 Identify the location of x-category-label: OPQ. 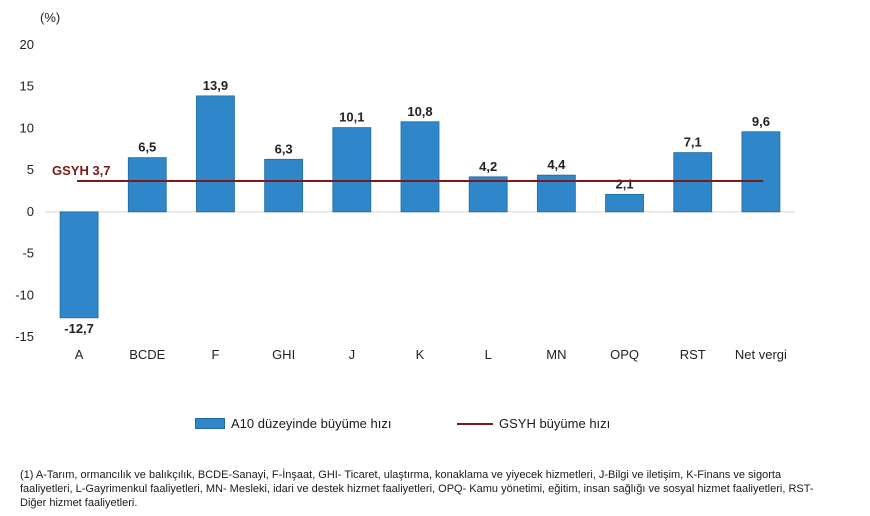
(624, 354).